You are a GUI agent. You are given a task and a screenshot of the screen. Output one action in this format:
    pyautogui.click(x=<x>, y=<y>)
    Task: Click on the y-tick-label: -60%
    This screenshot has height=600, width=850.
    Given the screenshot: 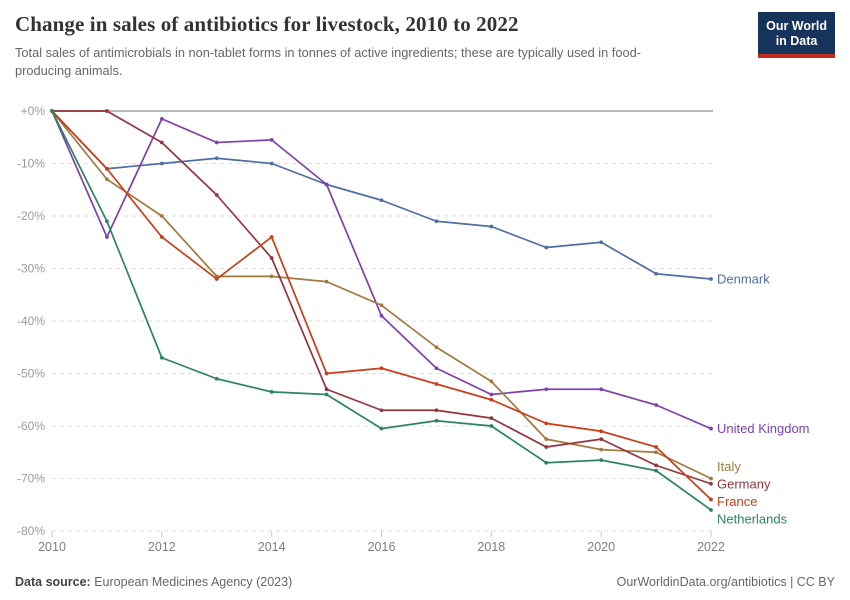 What is the action you would take?
    pyautogui.click(x=31, y=426)
    